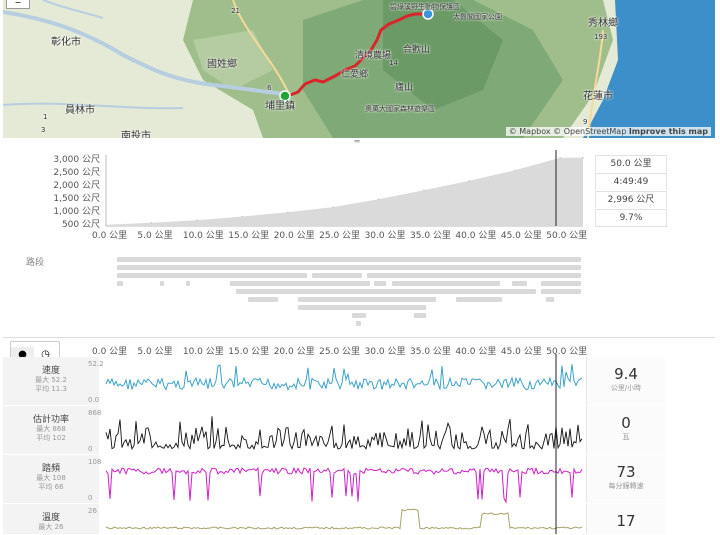 The image size is (720, 535). I want to click on map-label: 廬山, so click(404, 88).